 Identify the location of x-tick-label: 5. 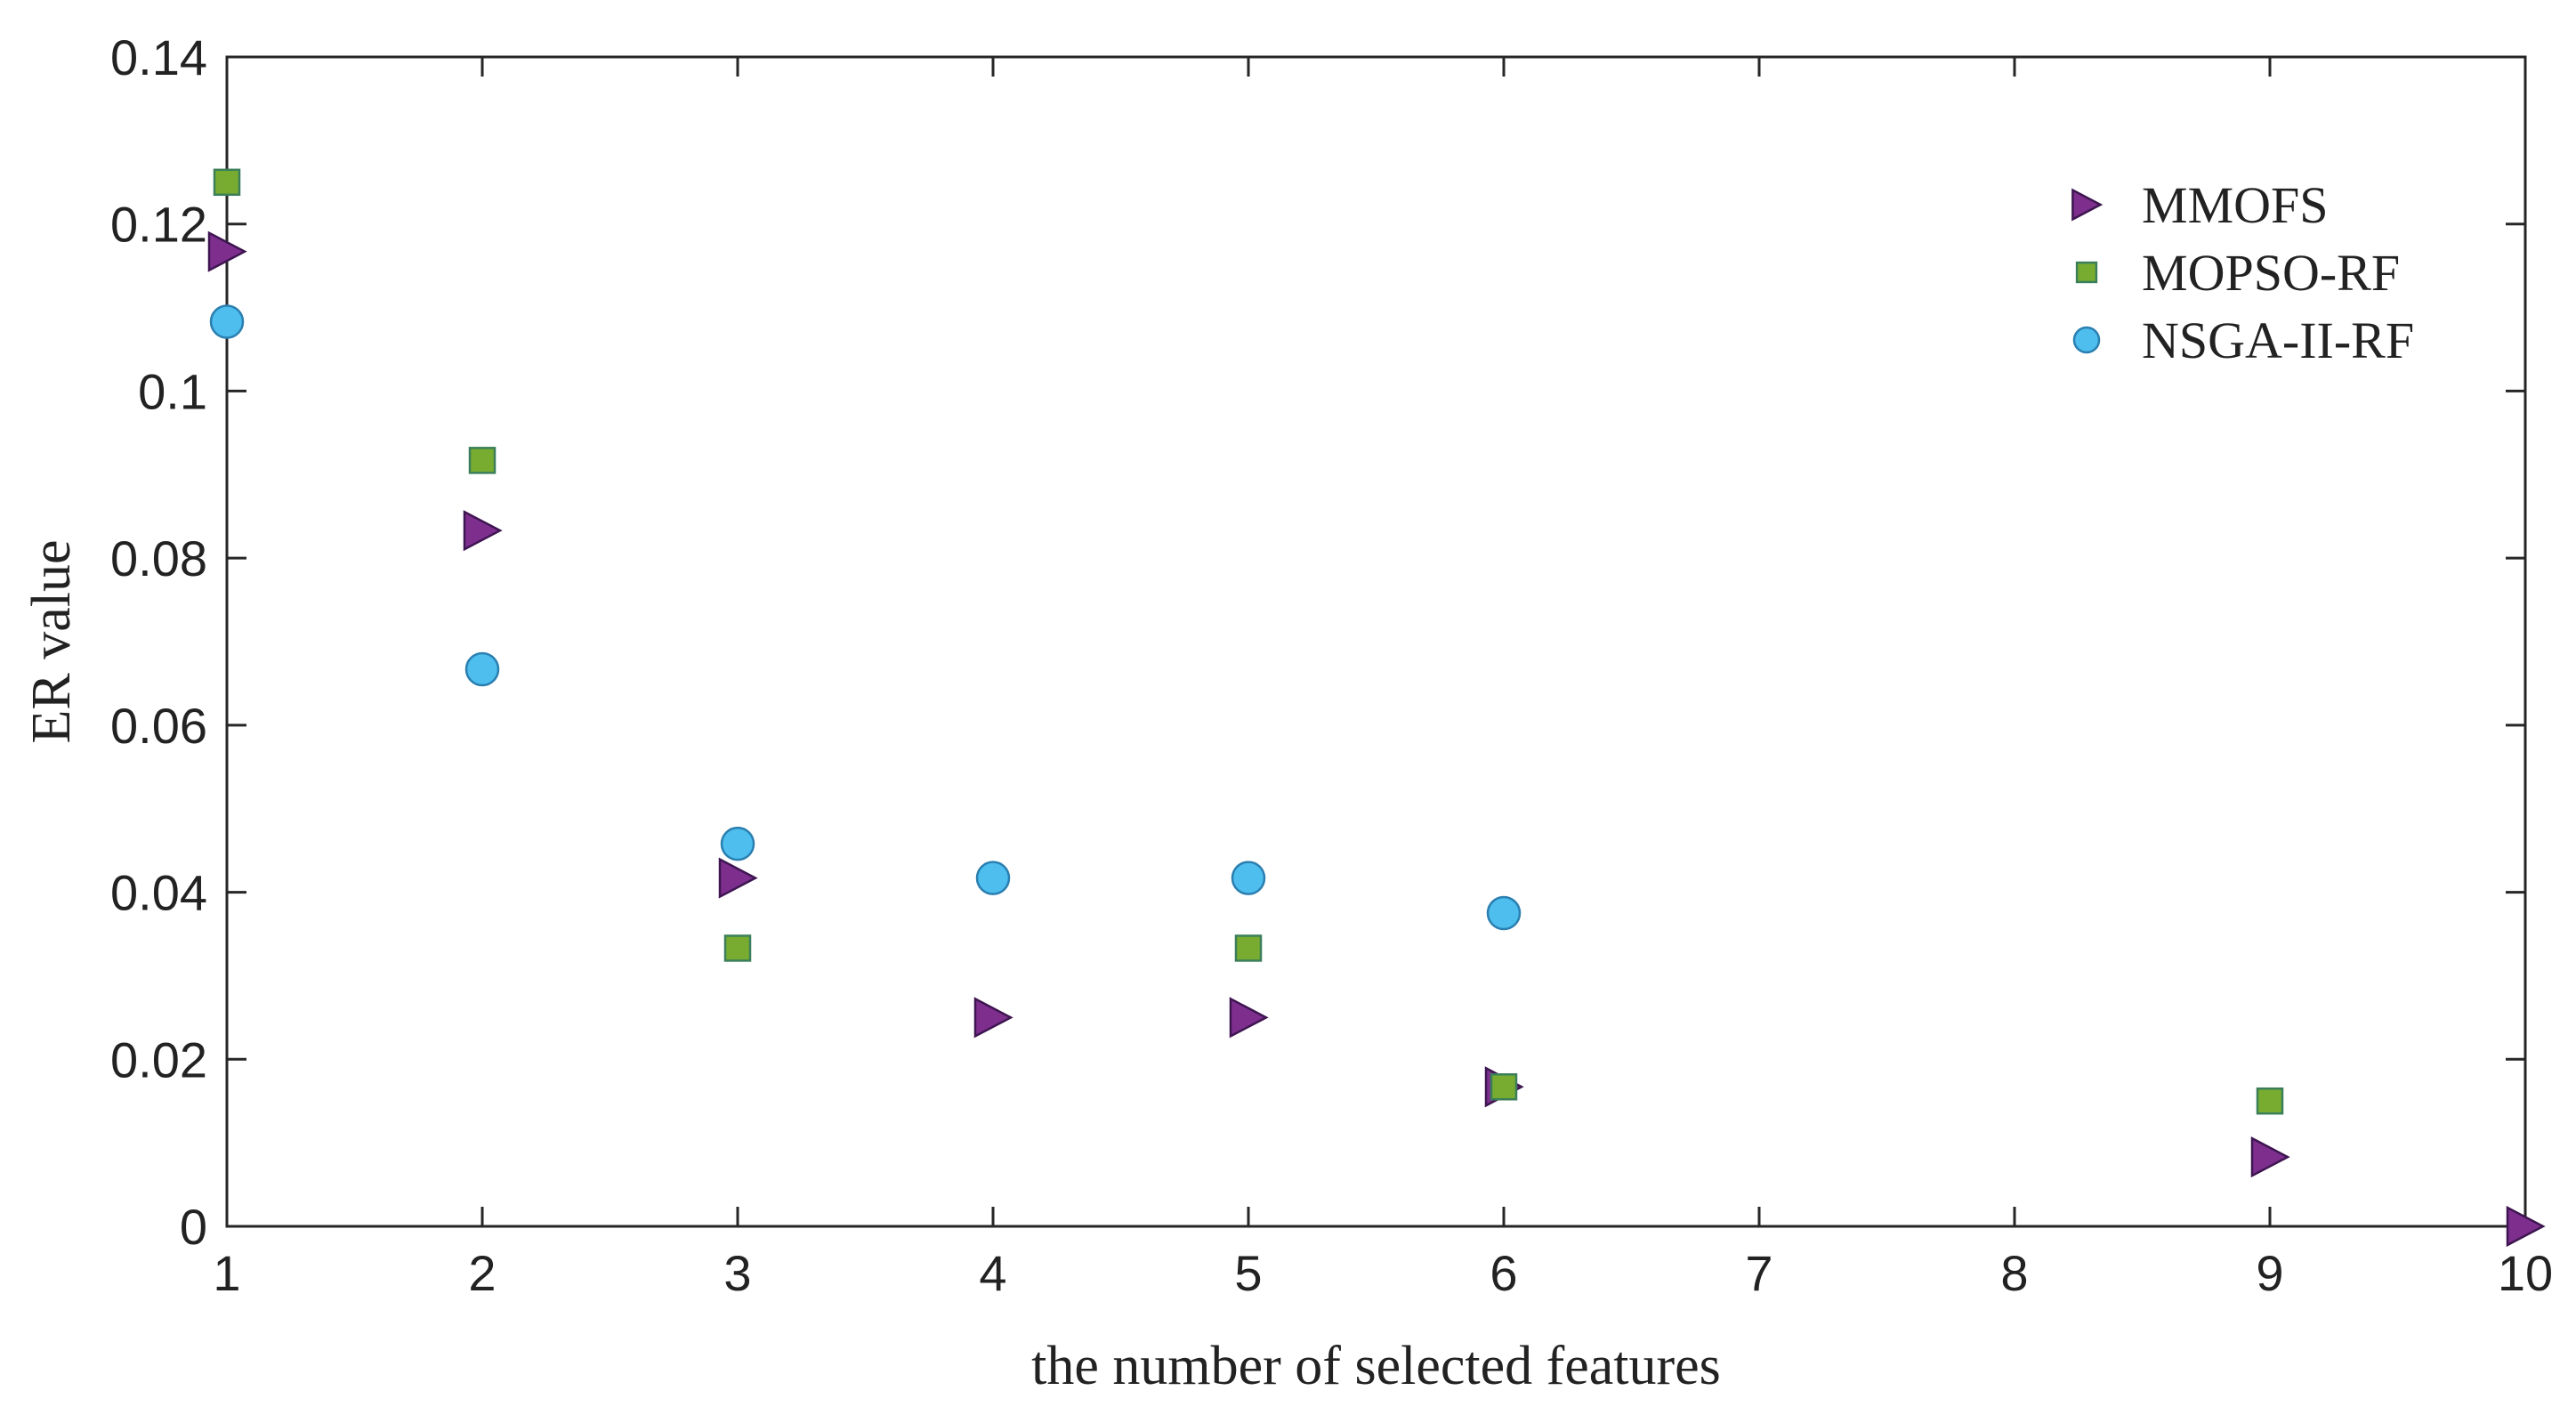
(1248, 1273).